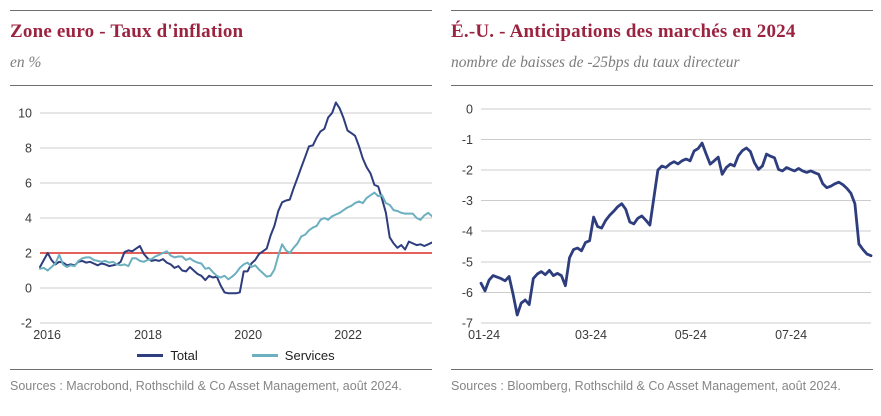 The width and height of the screenshot is (881, 416). I want to click on legend-item-total: Total, so click(167, 355).